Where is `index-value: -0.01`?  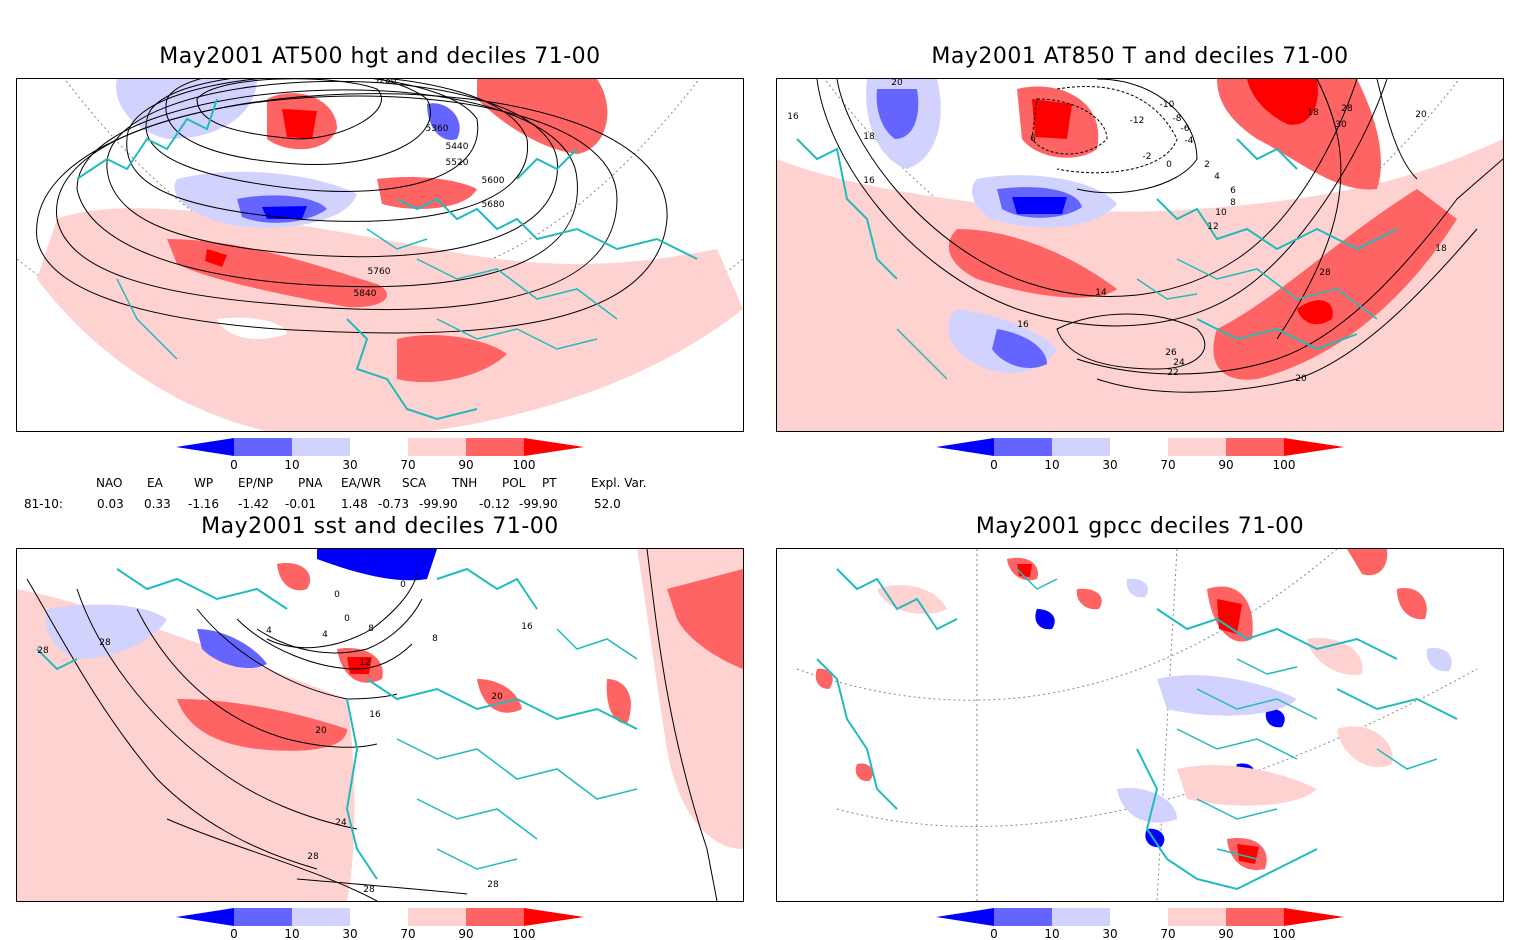 index-value: -0.01 is located at coordinates (301, 504).